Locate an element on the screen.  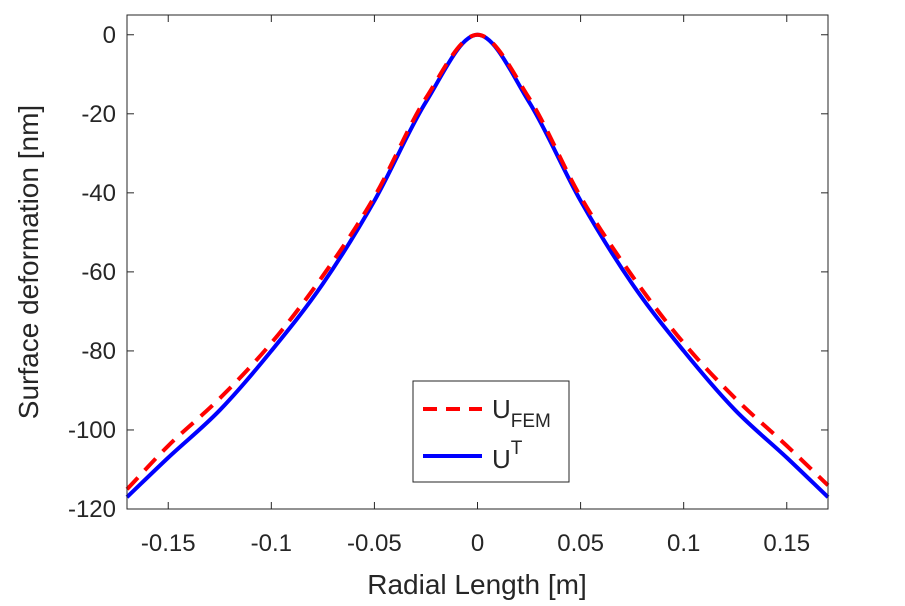
y-tick-label: -60 is located at coordinates (98, 272).